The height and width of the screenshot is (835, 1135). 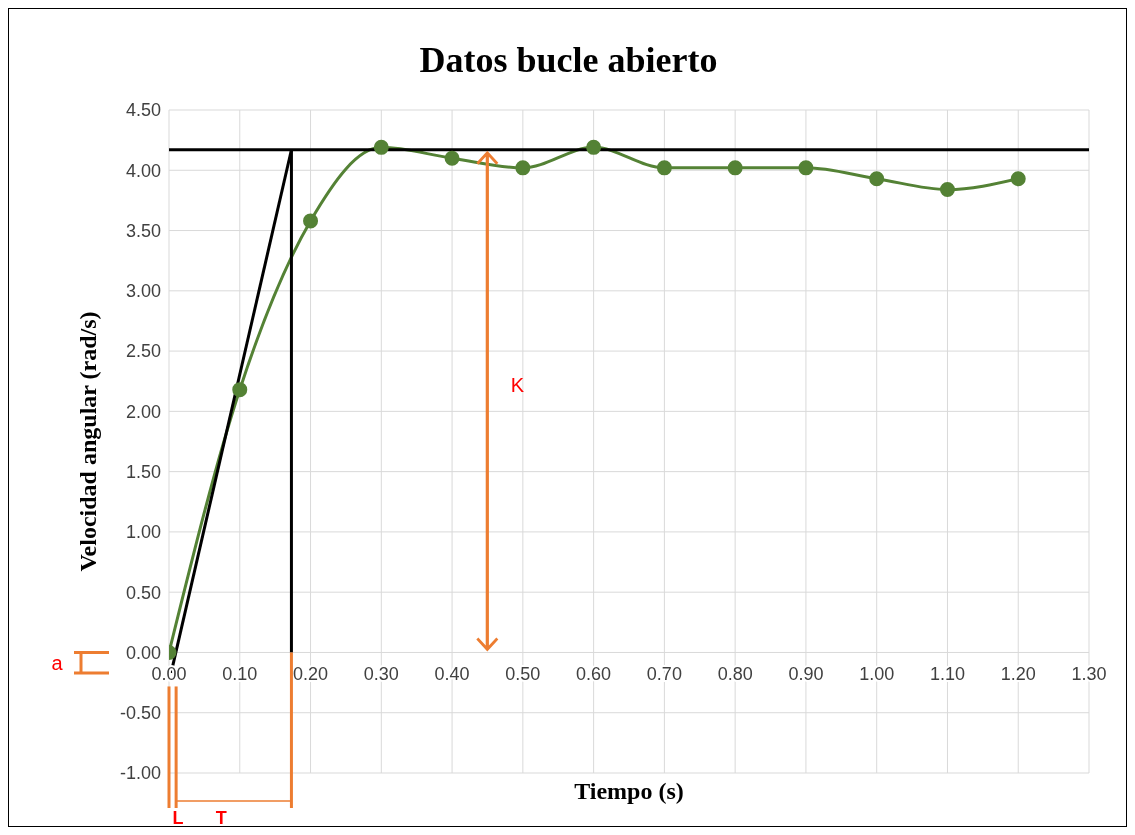 What do you see at coordinates (169, 674) in the screenshot?
I see `x-tick-label: 0.00` at bounding box center [169, 674].